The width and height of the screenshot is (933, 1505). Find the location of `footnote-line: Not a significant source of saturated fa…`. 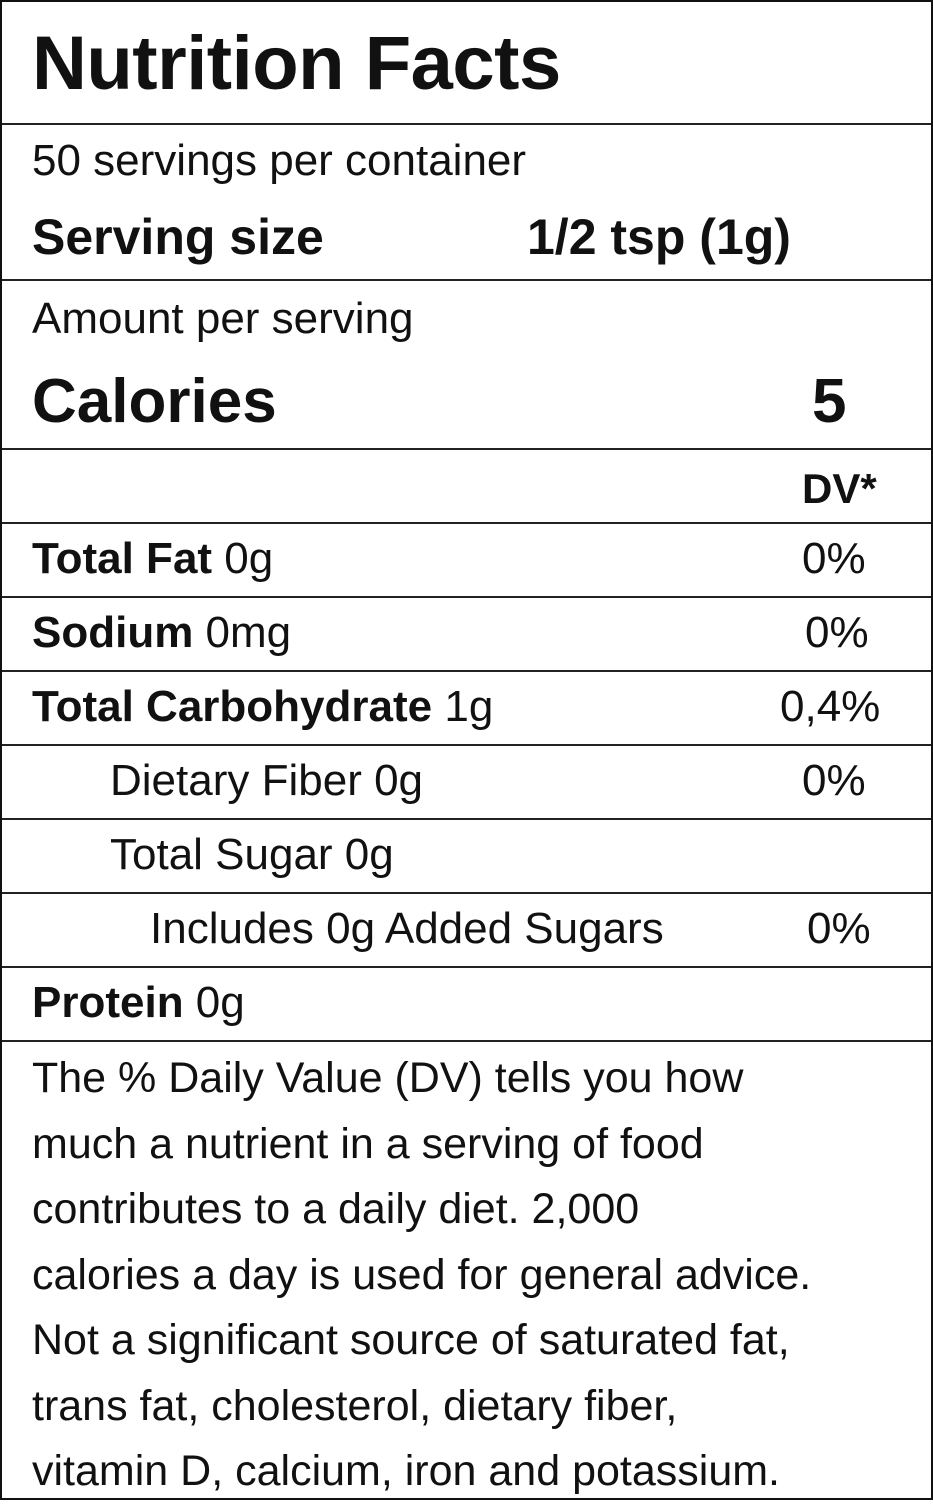

footnote-line: Not a significant source of saturated fa… is located at coordinates (411, 1340).